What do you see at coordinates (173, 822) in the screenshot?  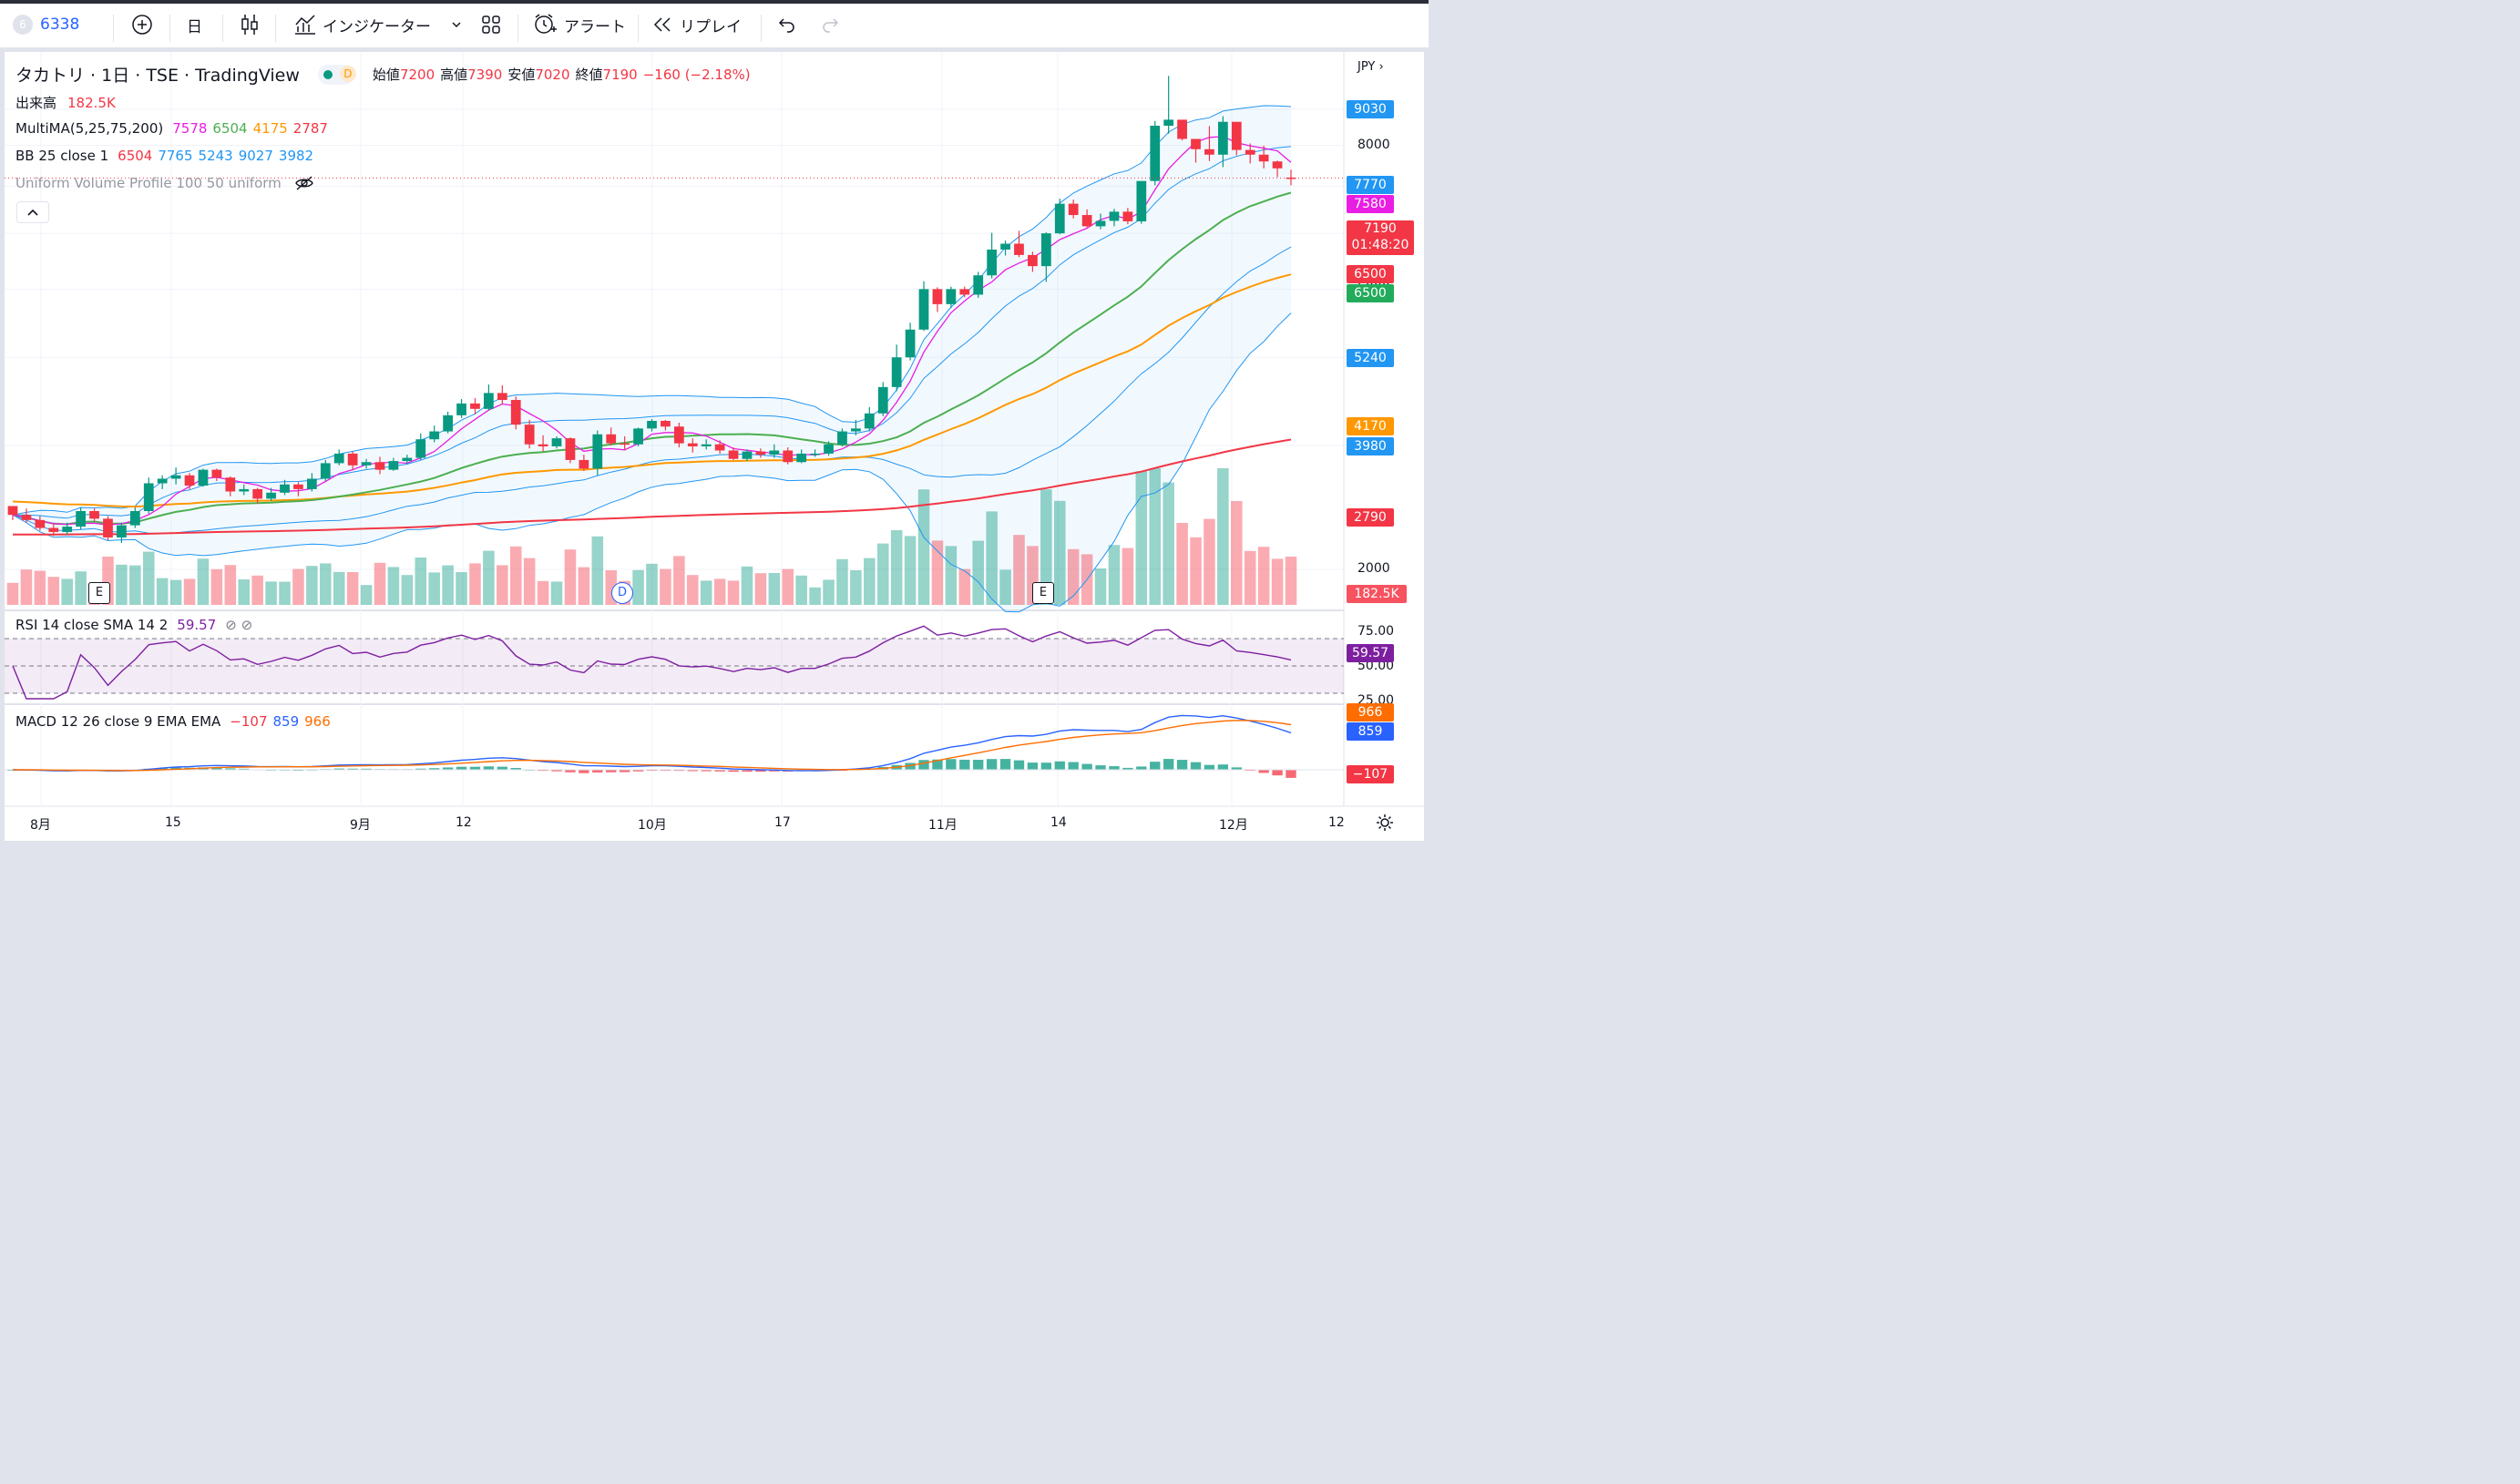 I see `time-label: 15` at bounding box center [173, 822].